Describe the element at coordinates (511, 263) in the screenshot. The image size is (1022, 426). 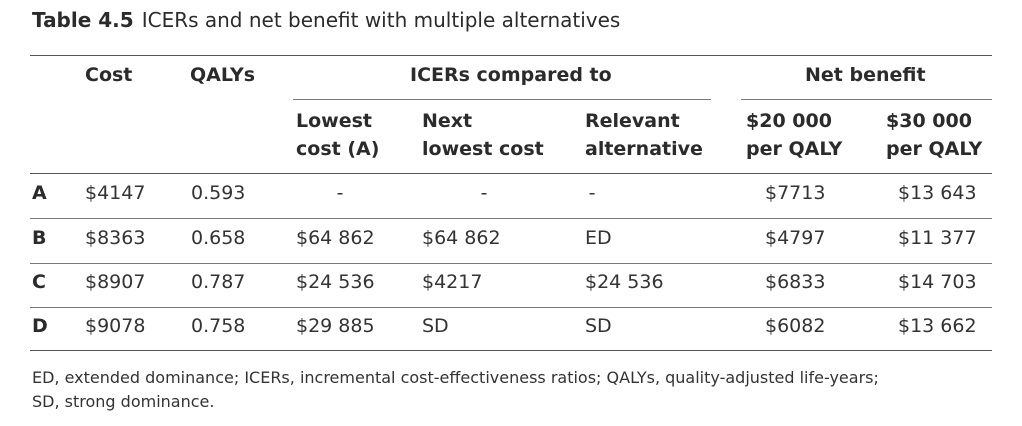
I see `row-rule-b` at that location.